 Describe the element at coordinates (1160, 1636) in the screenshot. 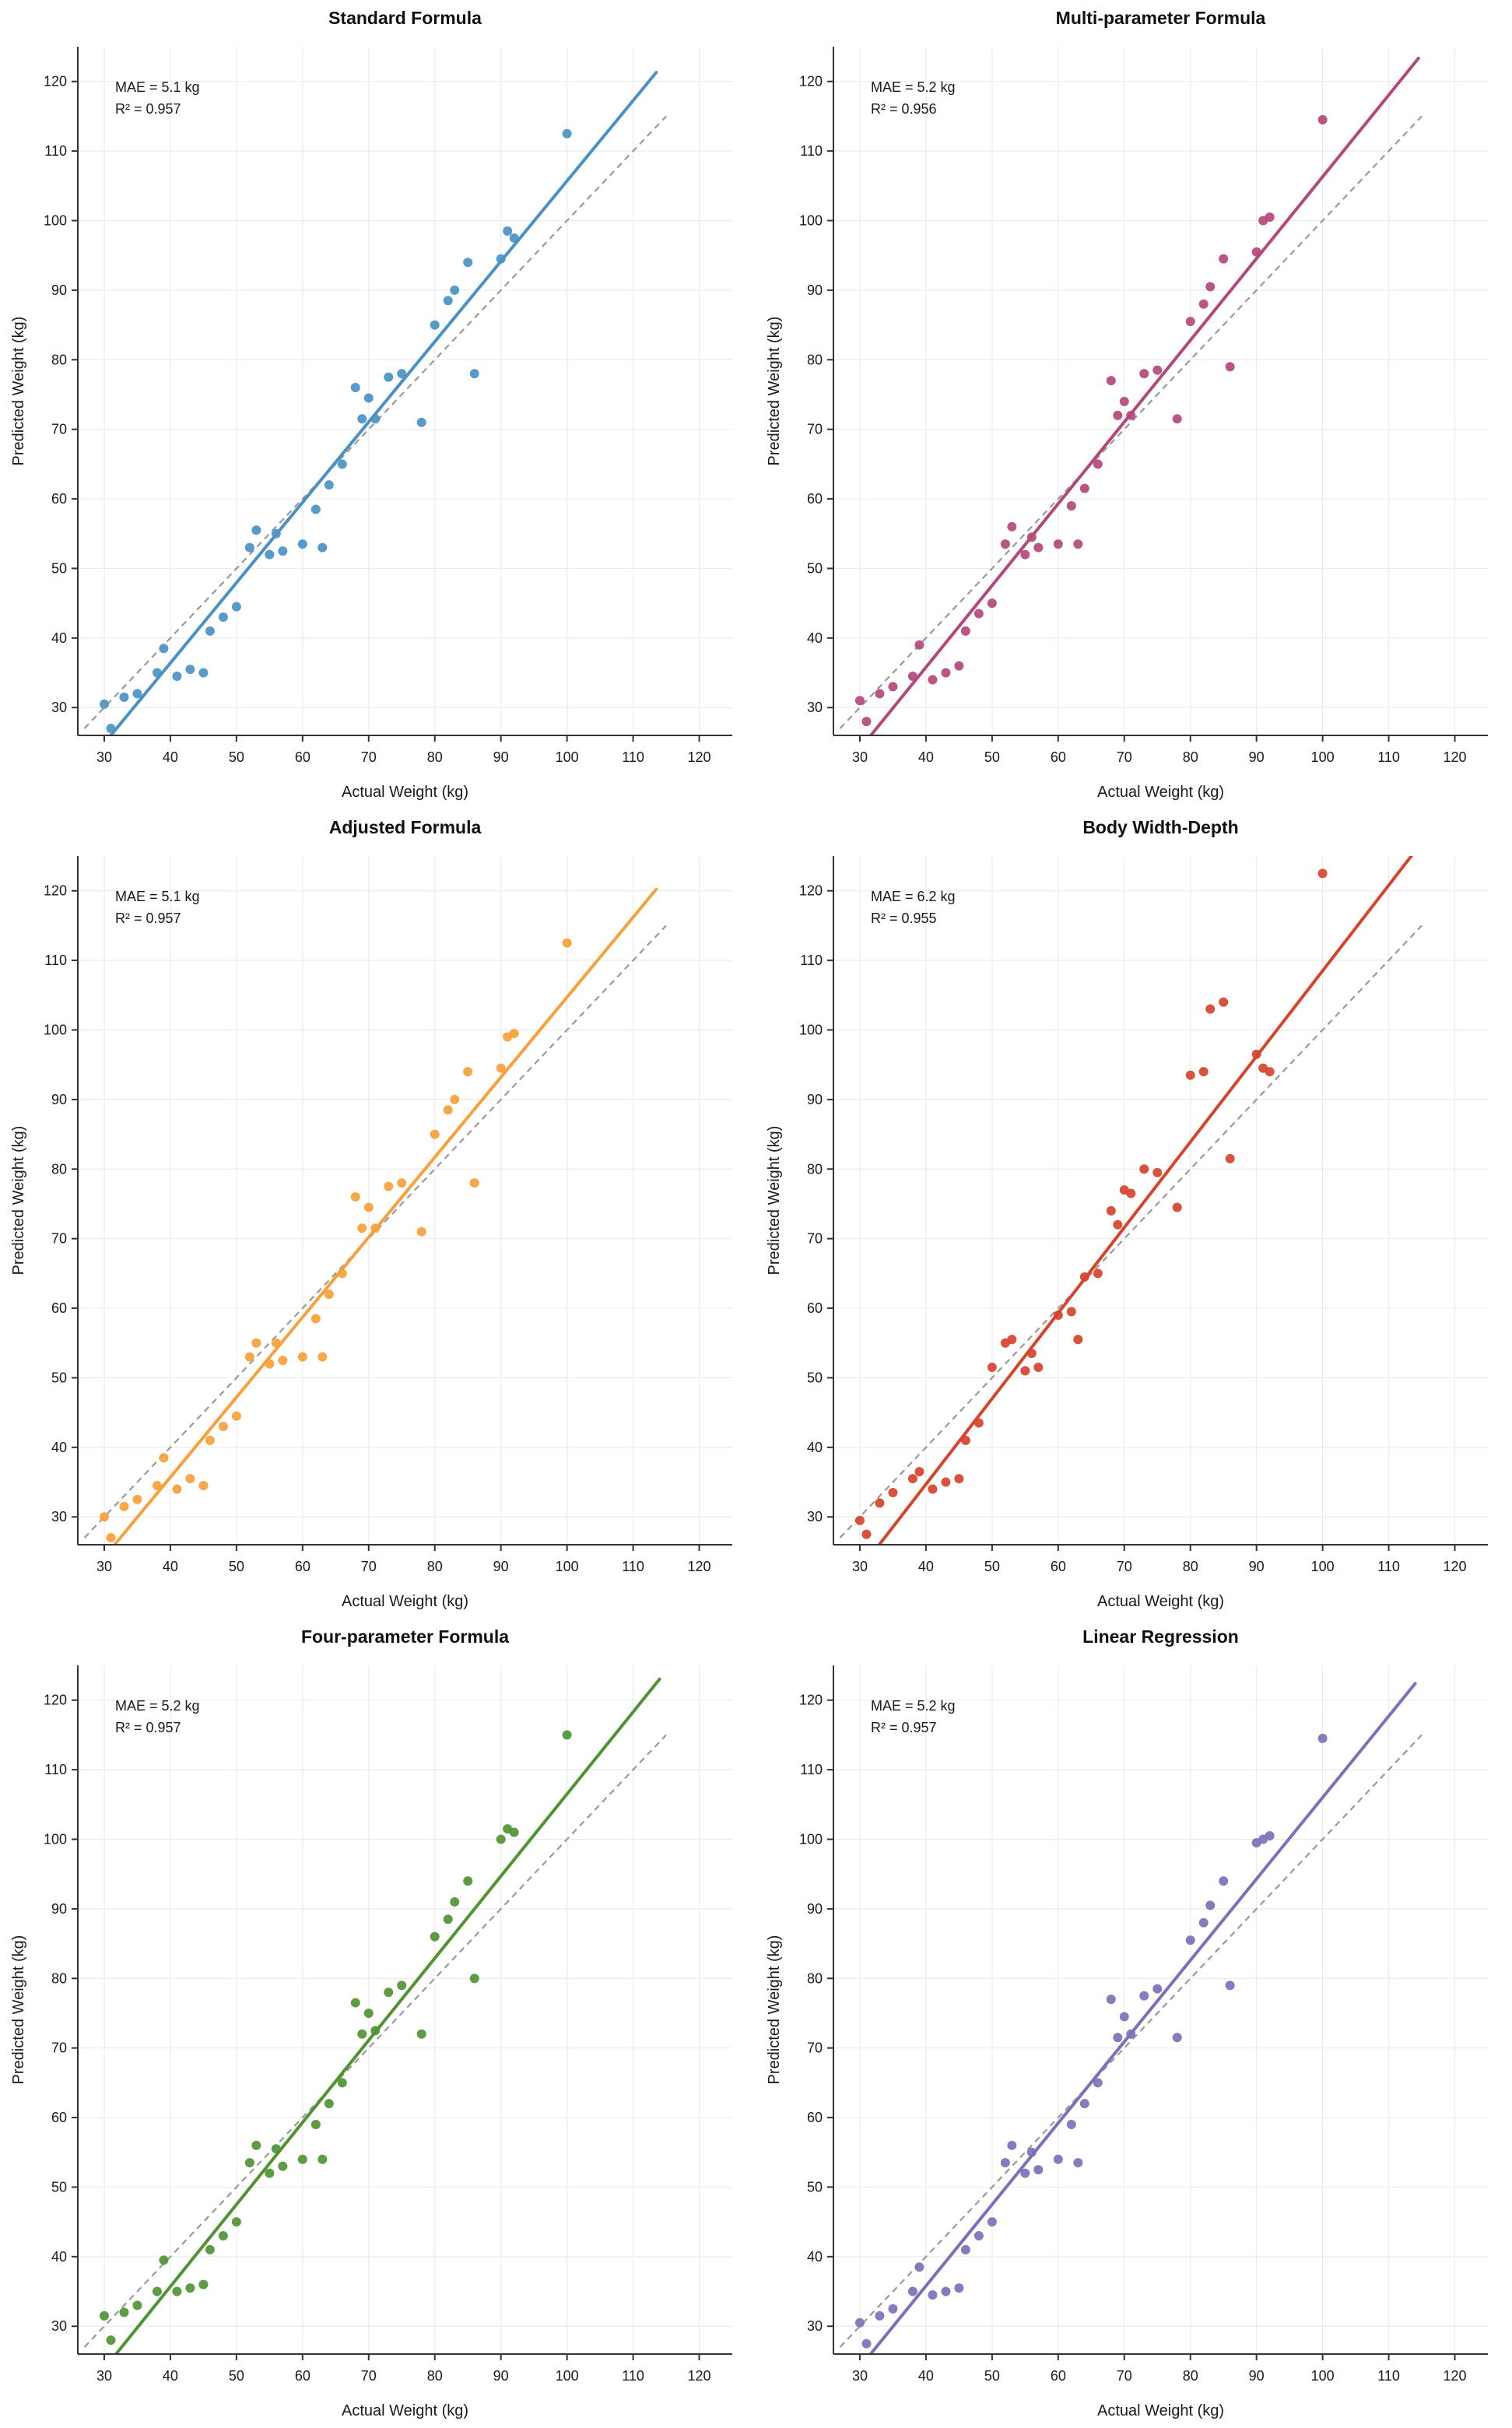

I see `chart-title: Linear Regression` at that location.